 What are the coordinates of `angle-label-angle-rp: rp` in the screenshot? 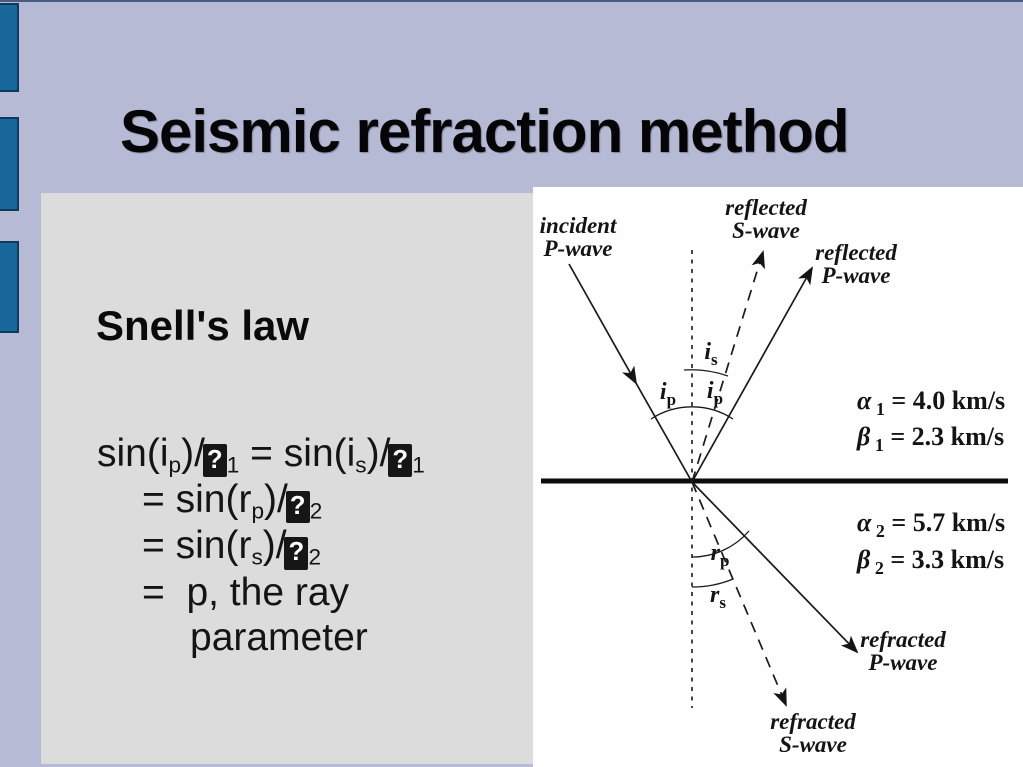 It's located at (720, 555).